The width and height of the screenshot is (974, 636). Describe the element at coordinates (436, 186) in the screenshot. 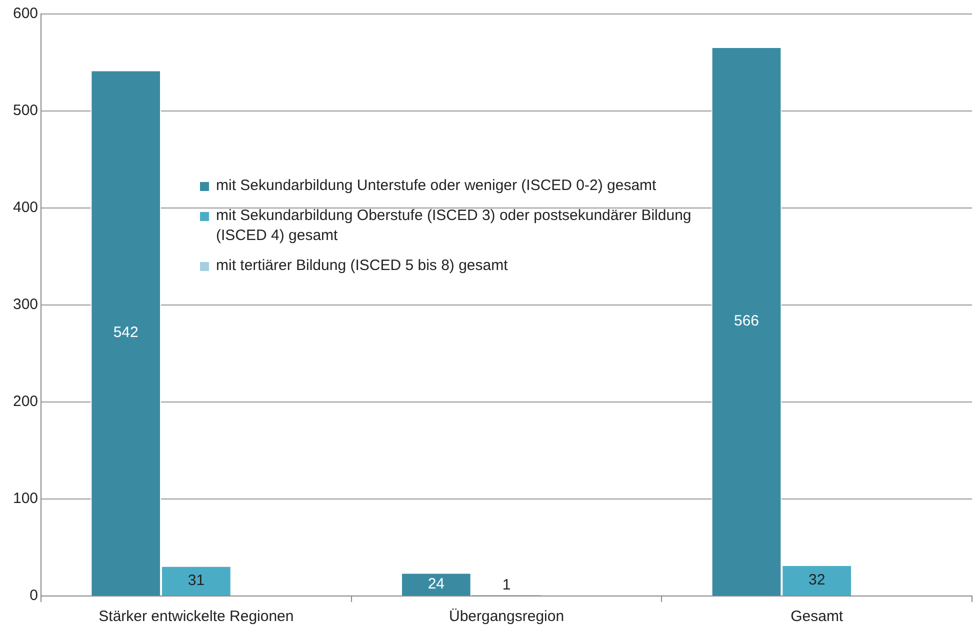

I see `legend-label: mit Sekundarbildung Unterstufe oder weniger (ISCED 0-2) gesamt` at that location.